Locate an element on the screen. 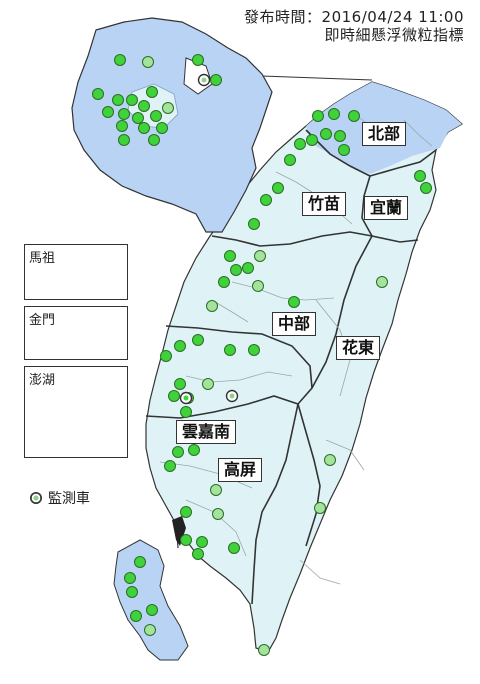 This screenshot has height=684, width=480. region-label-zhumiao: 竹苗 is located at coordinates (324, 204).